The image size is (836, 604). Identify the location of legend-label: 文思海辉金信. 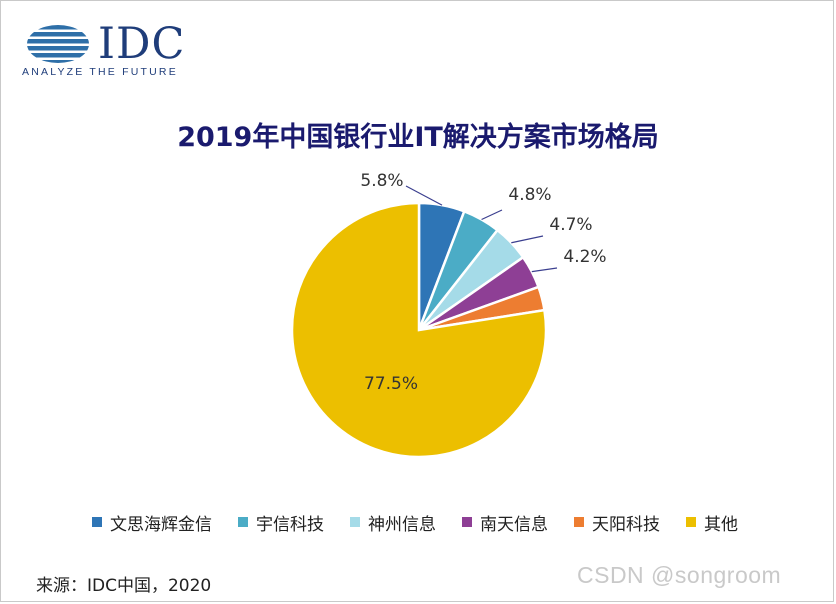
(161, 524).